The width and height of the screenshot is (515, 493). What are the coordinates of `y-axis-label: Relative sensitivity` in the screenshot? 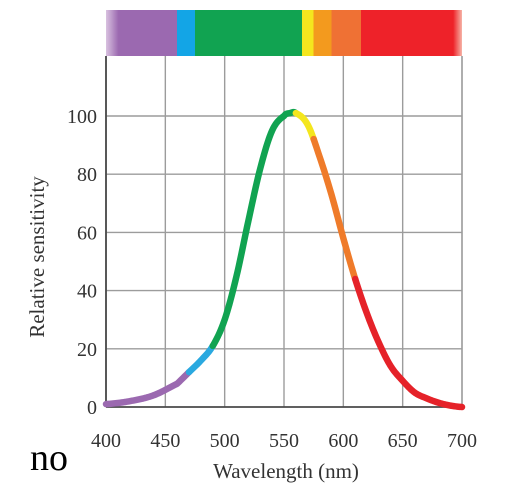 It's located at (37, 257).